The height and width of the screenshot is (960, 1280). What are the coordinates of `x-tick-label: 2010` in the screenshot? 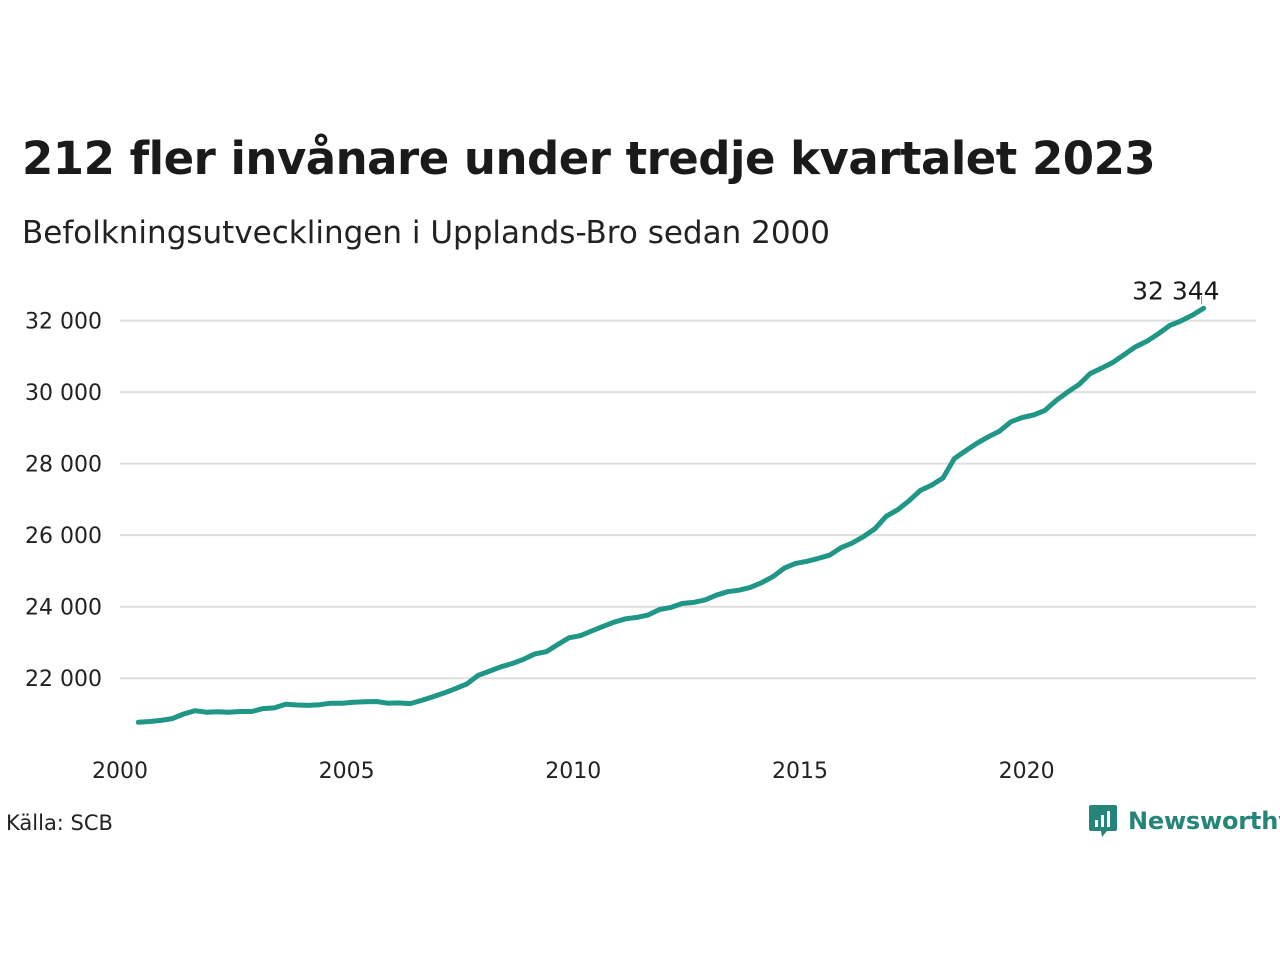 It's located at (573, 771).